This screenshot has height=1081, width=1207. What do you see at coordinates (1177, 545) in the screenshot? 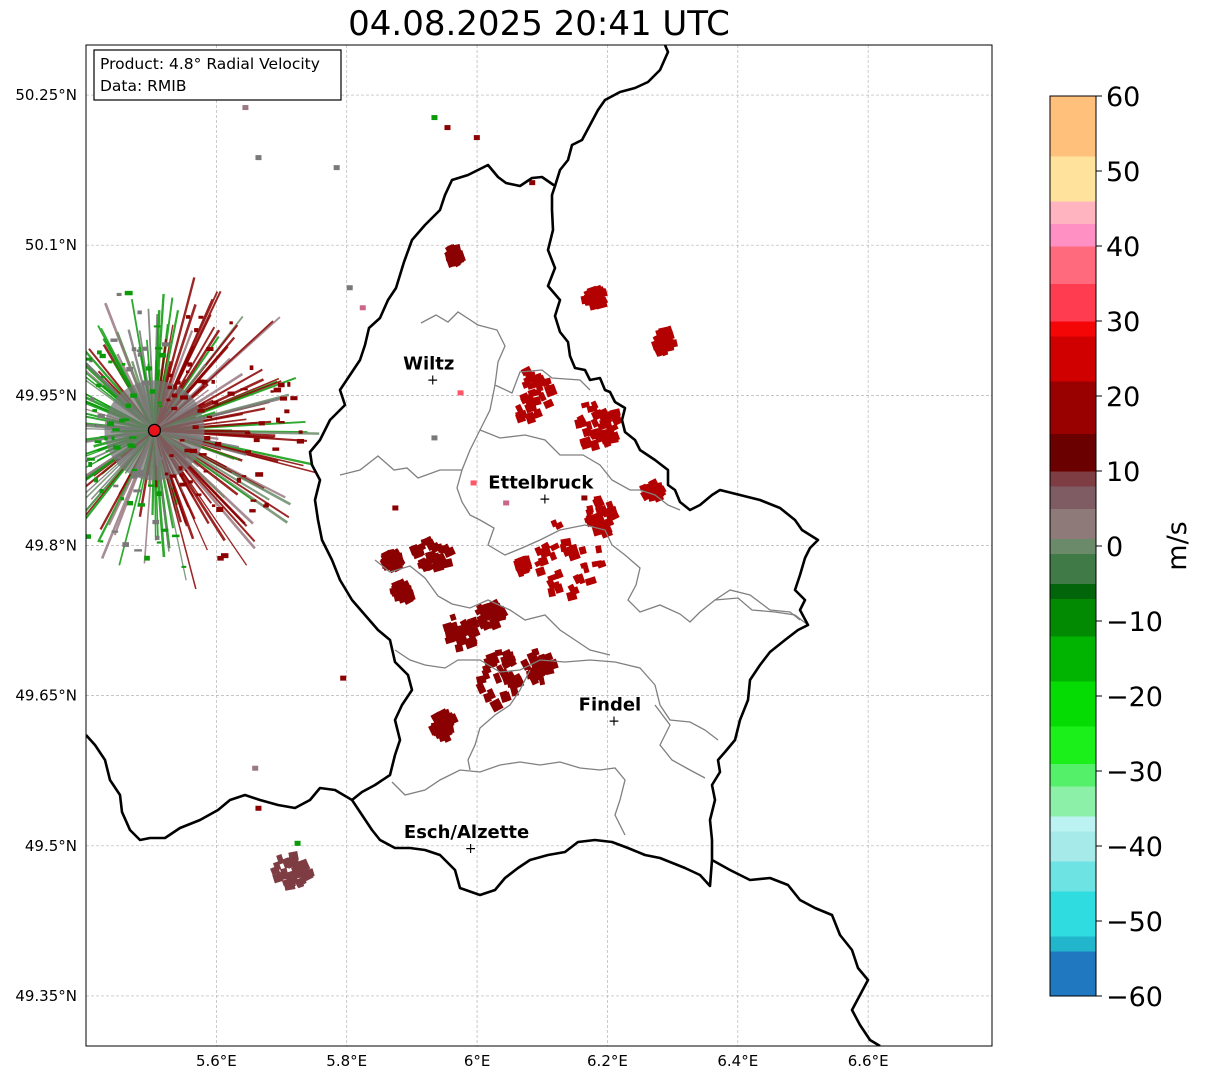
I see `colorbar-unit-label: m/s` at bounding box center [1177, 545].